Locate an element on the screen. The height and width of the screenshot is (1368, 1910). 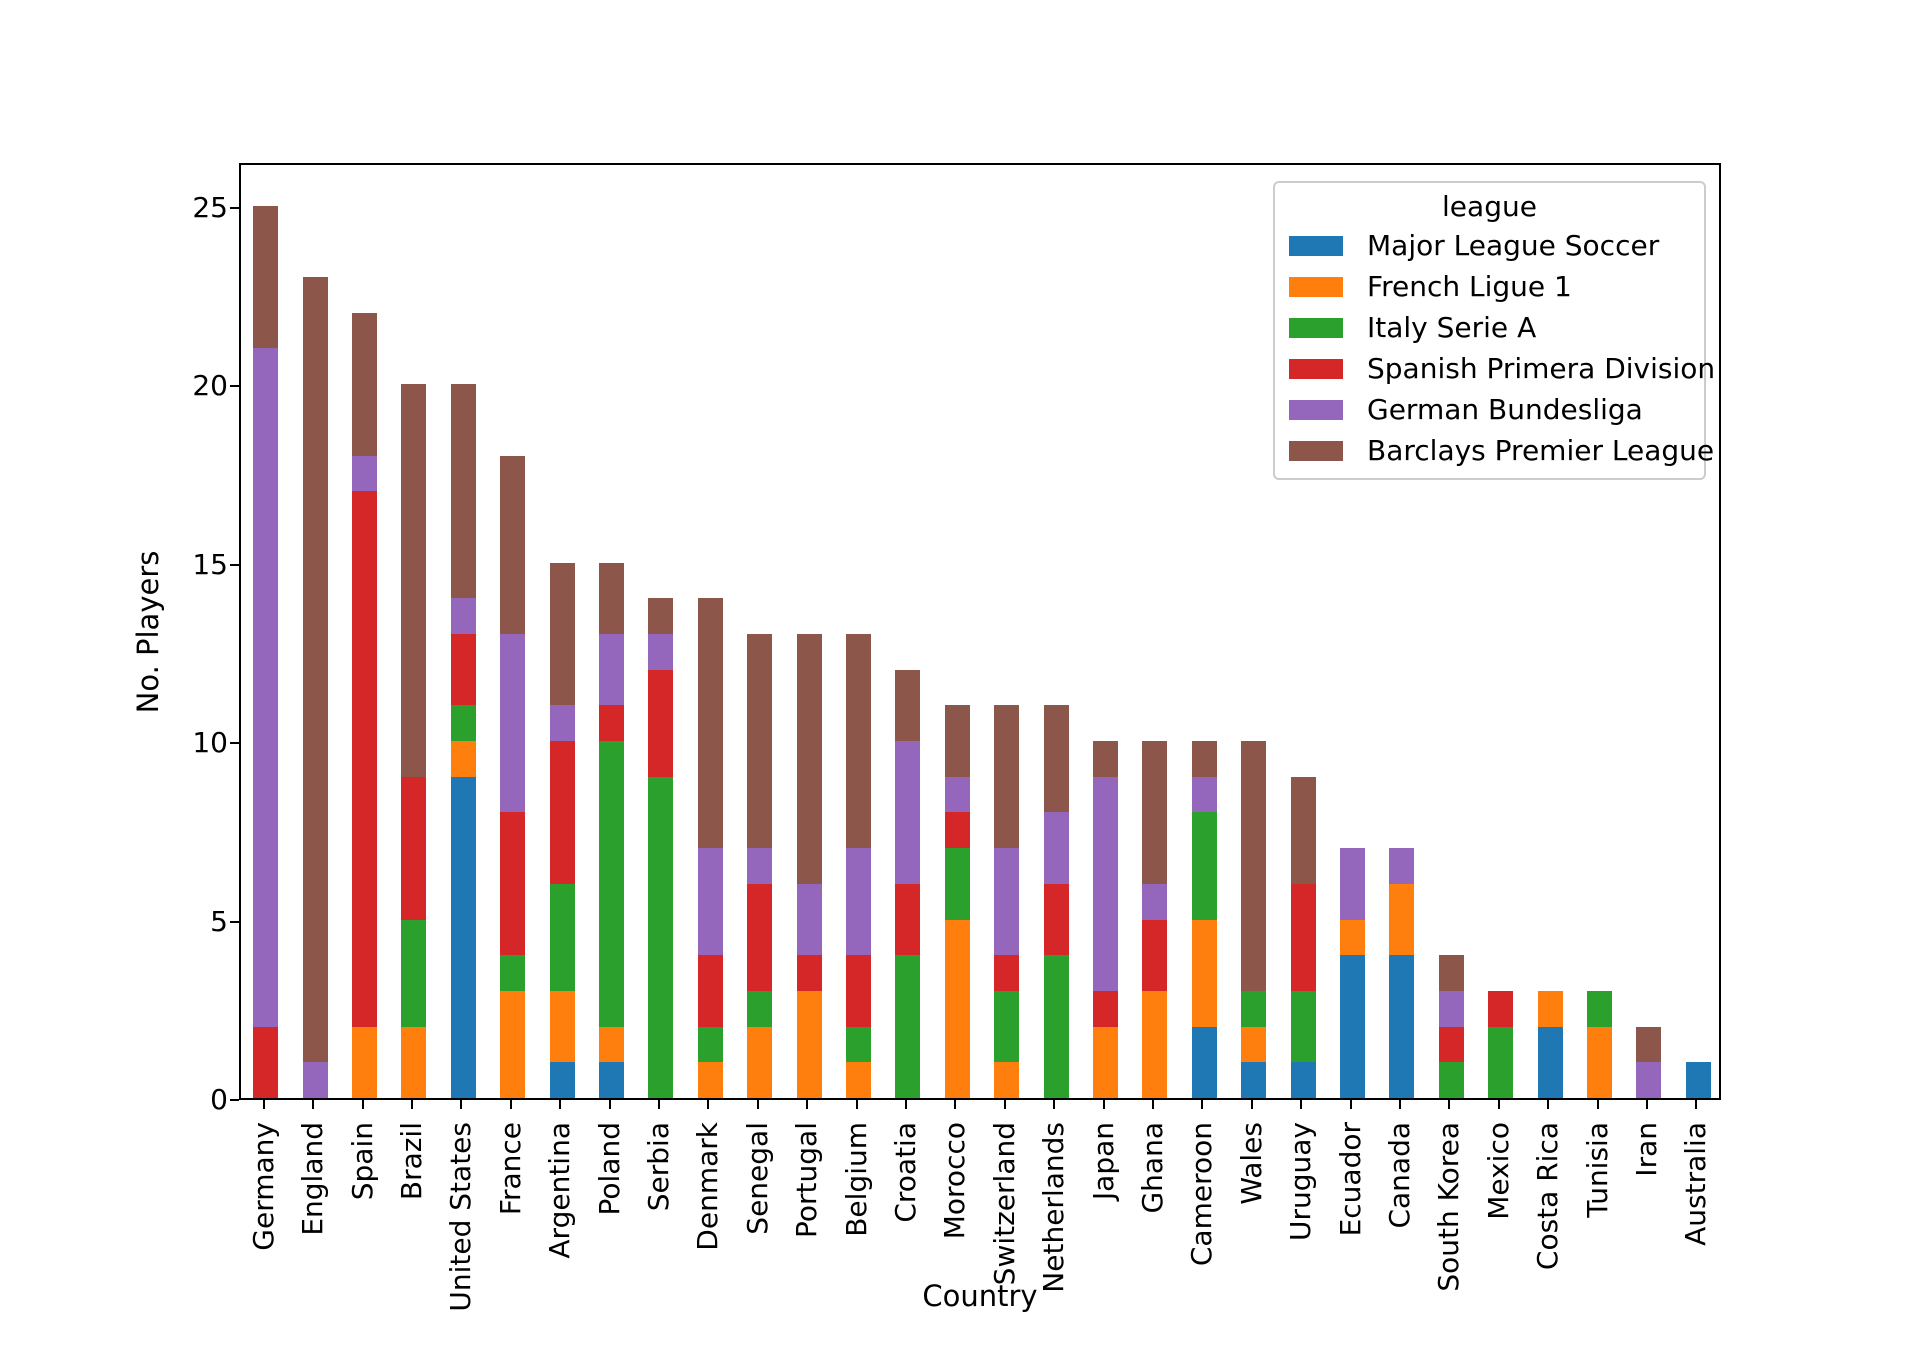
xtick-label-england: England is located at coordinates (313, 1179).